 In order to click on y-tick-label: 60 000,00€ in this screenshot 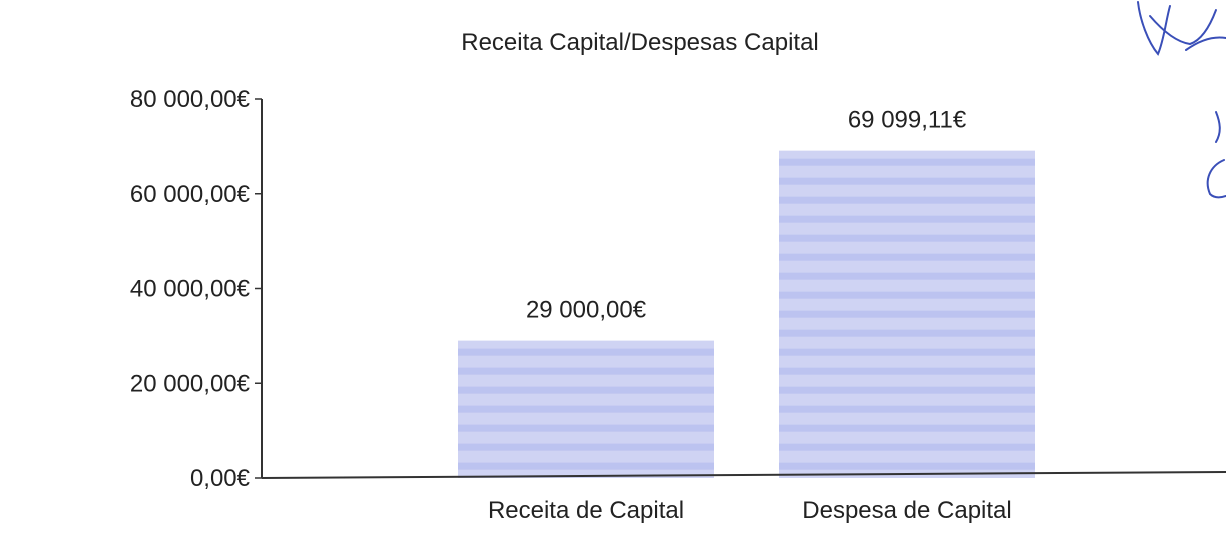, I will do `click(190, 194)`.